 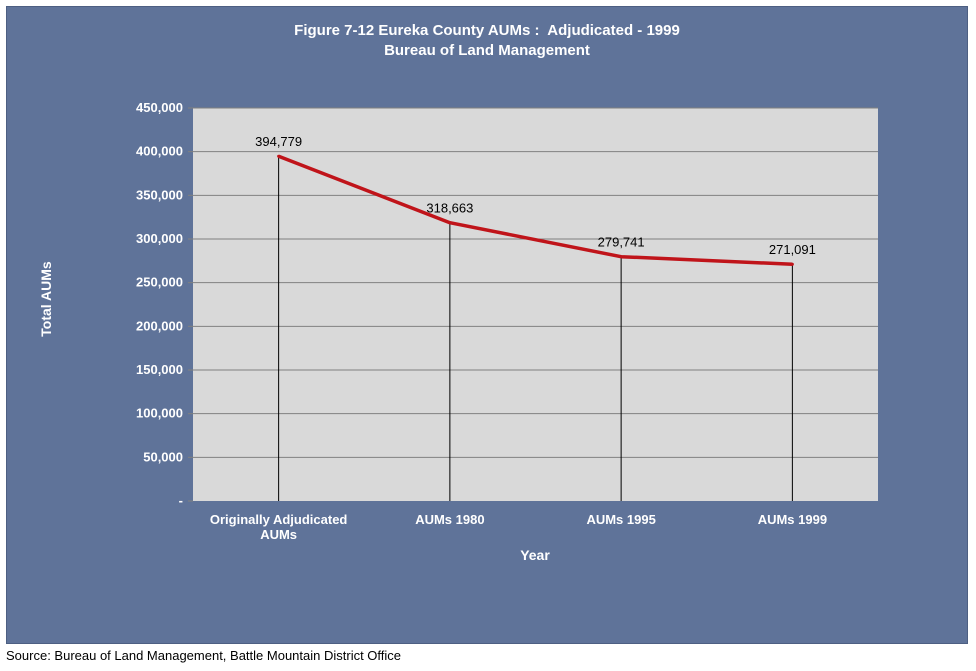 I want to click on y-tick-label: 300,000, so click(x=159, y=238).